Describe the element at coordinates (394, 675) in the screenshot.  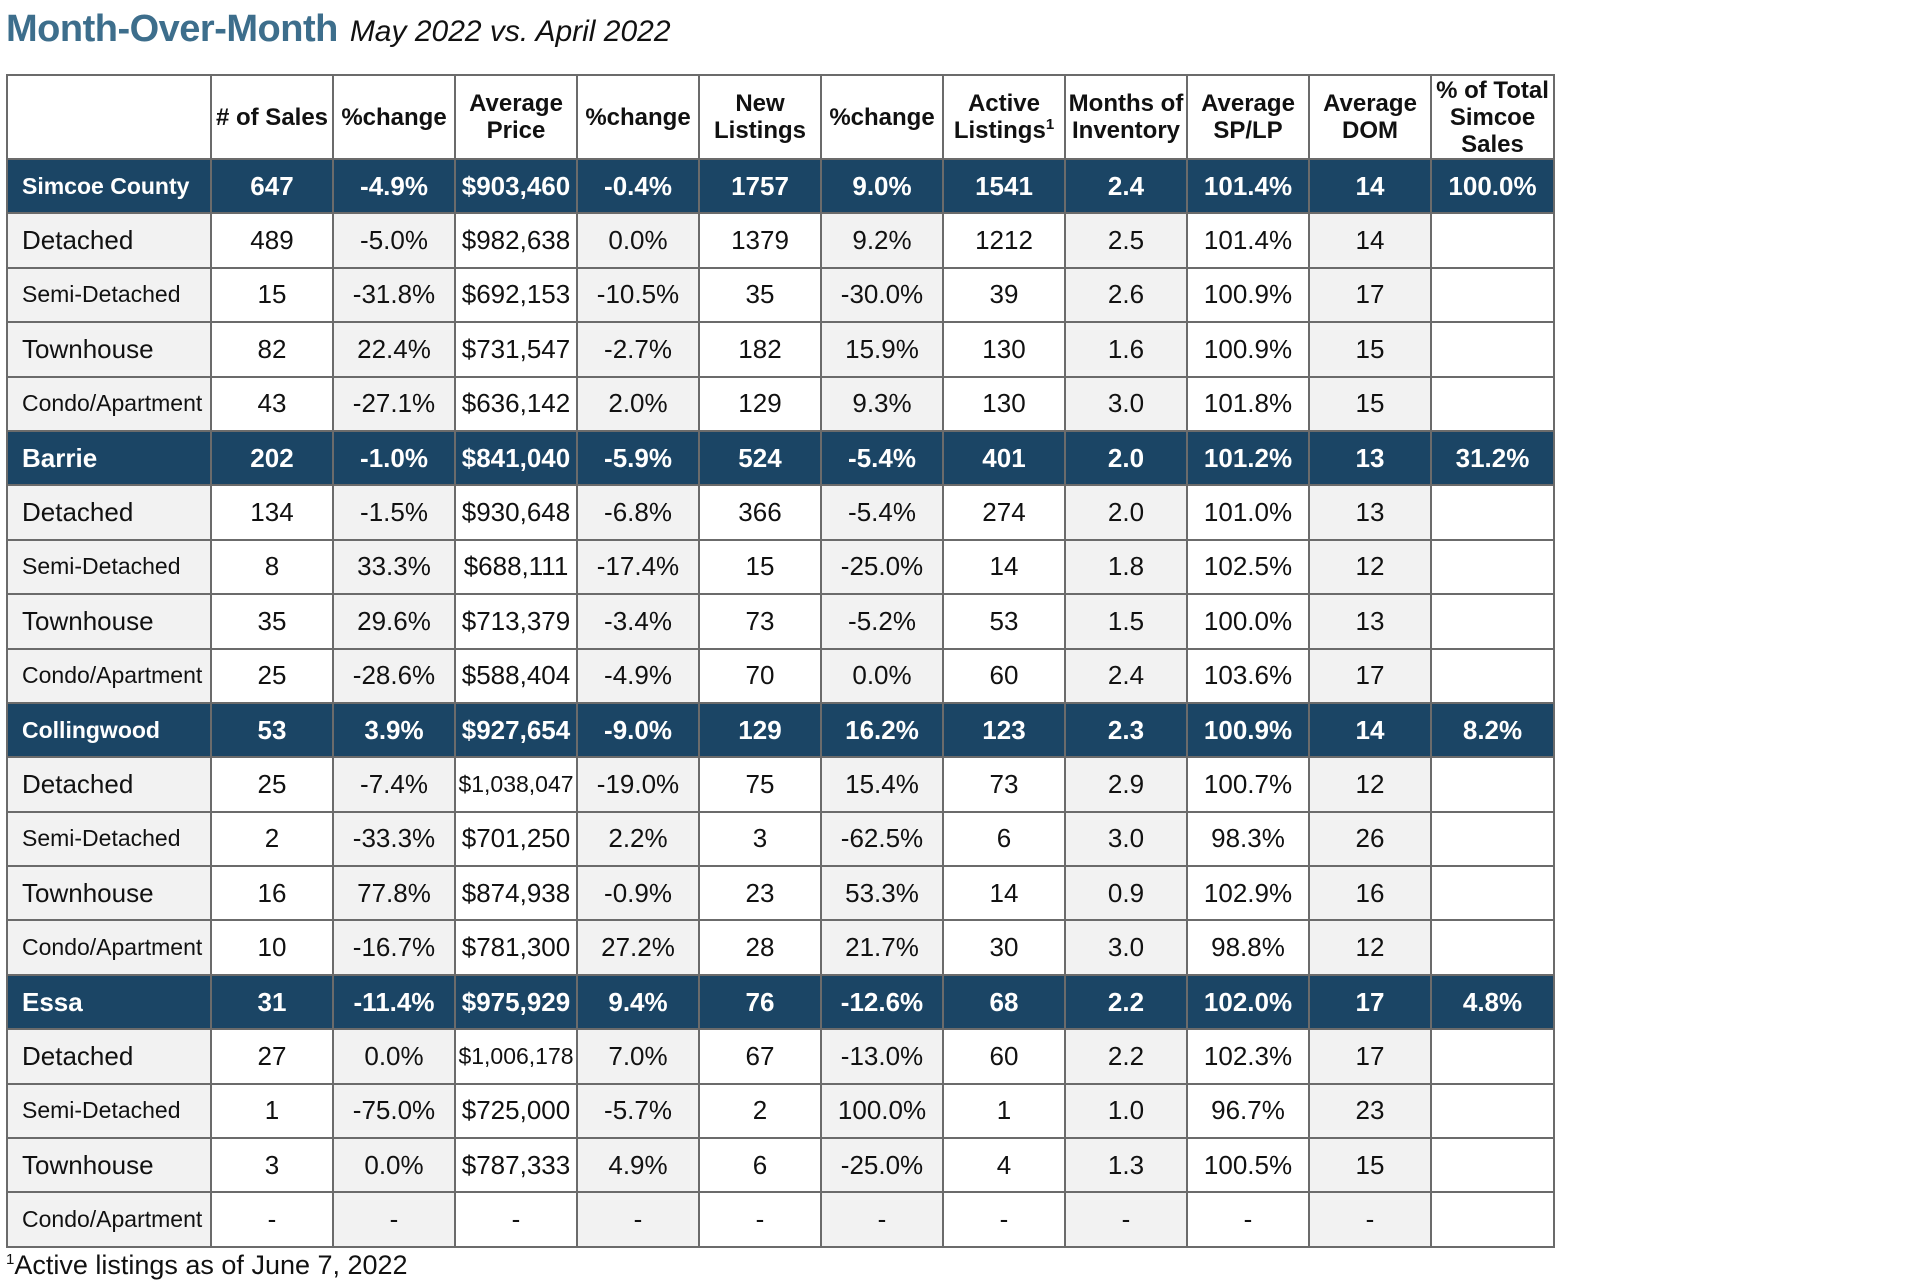
I see `table-cell: -28.6%` at that location.